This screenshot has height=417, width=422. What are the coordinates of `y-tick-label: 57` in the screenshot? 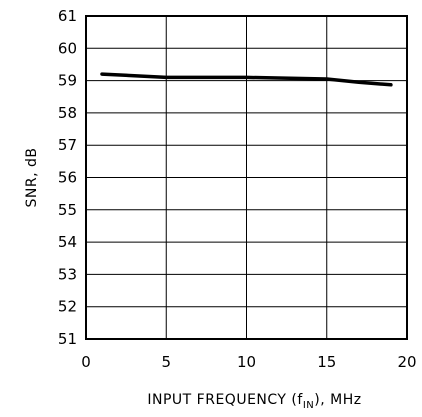 It's located at (67, 145).